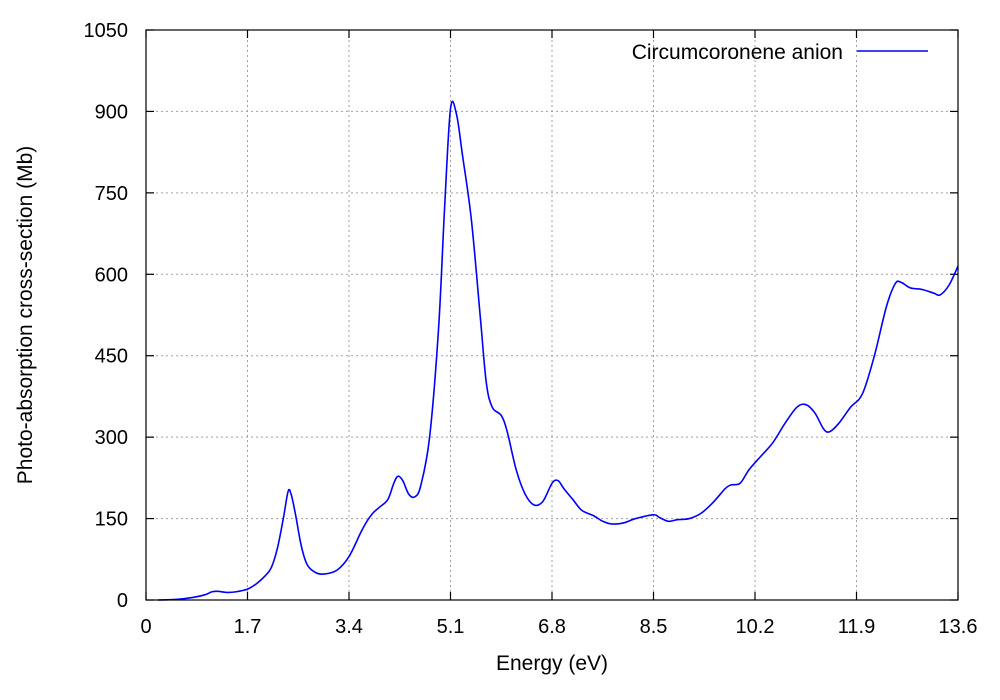 This screenshot has height=700, width=1000. What do you see at coordinates (111, 275) in the screenshot?
I see `y-tick-label: 600` at bounding box center [111, 275].